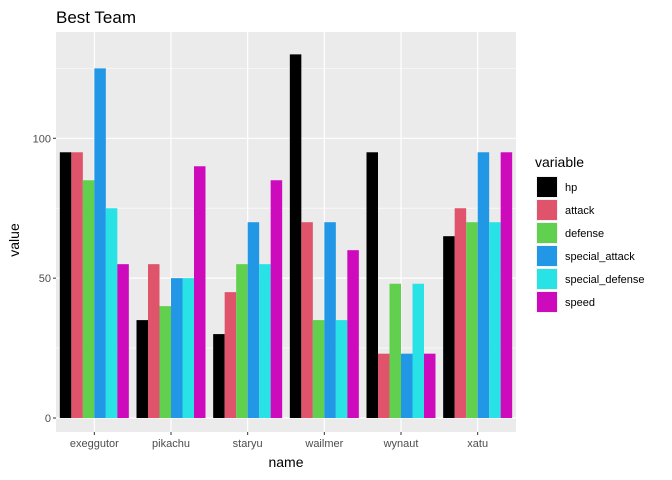  What do you see at coordinates (580, 211) in the screenshot?
I see `legend-label-attack: attack` at bounding box center [580, 211].